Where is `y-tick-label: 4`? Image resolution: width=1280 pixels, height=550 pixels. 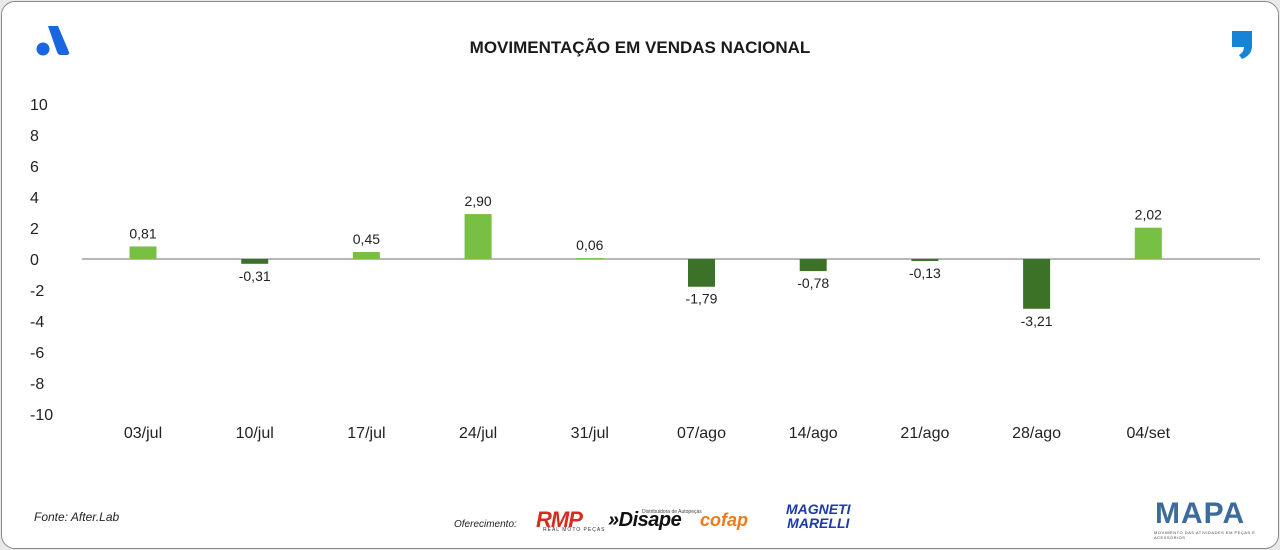 y-tick-label: 4 is located at coordinates (34, 198).